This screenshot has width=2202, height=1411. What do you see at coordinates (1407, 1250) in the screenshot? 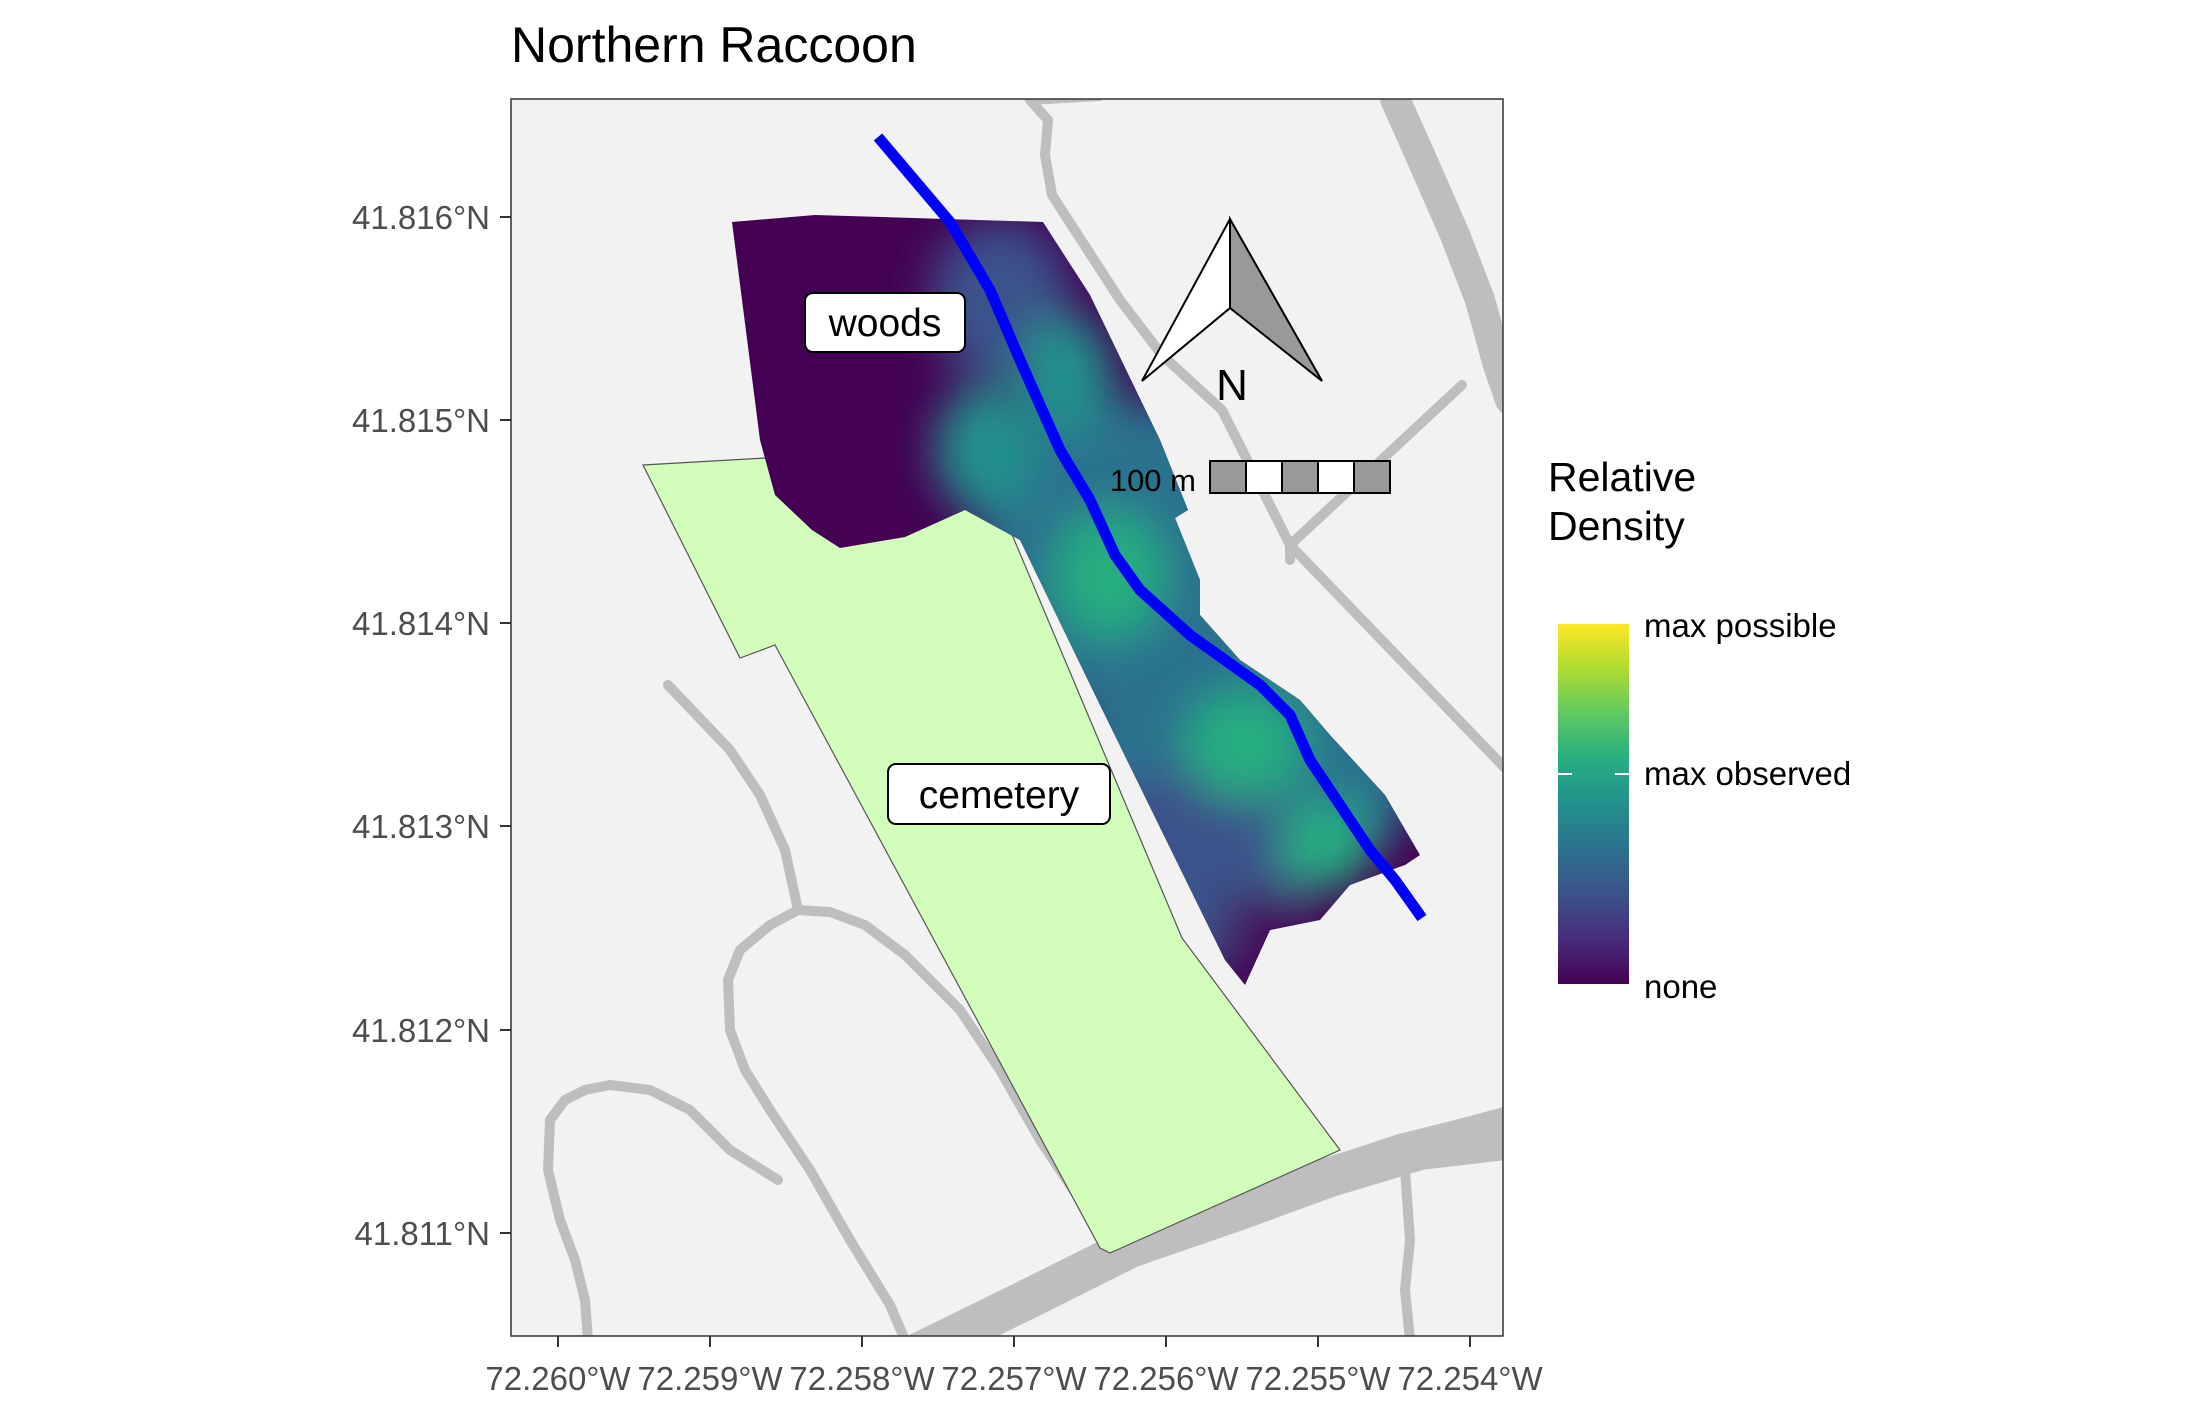
I see `road-southeast` at bounding box center [1407, 1250].